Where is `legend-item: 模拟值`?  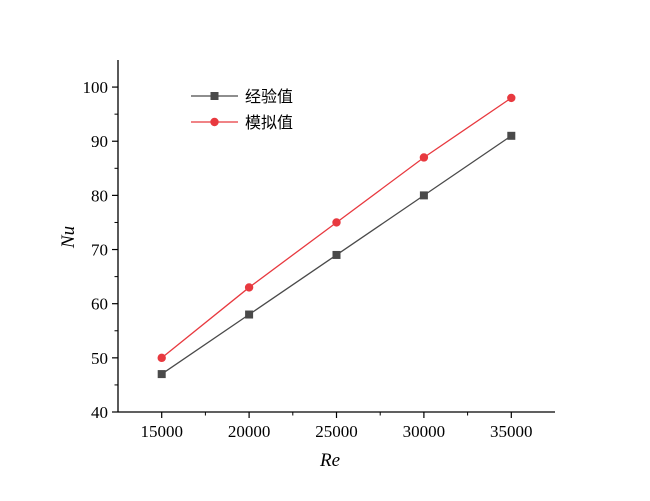
legend-item: 模拟值 is located at coordinates (242, 122).